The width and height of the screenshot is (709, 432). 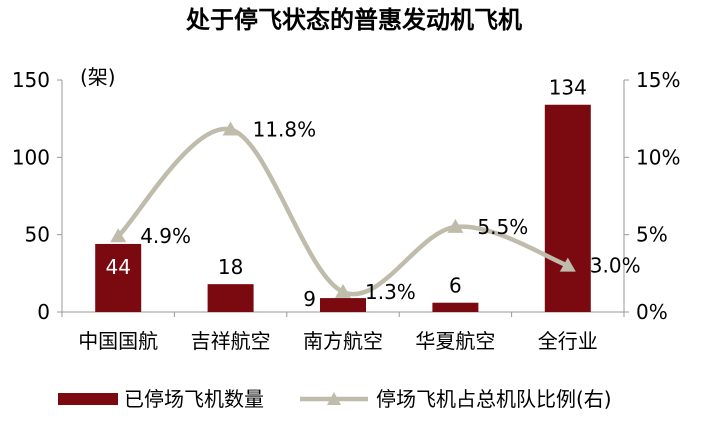 What do you see at coordinates (98, 77) in the screenshot?
I see `left-axis-unit: (架)` at bounding box center [98, 77].